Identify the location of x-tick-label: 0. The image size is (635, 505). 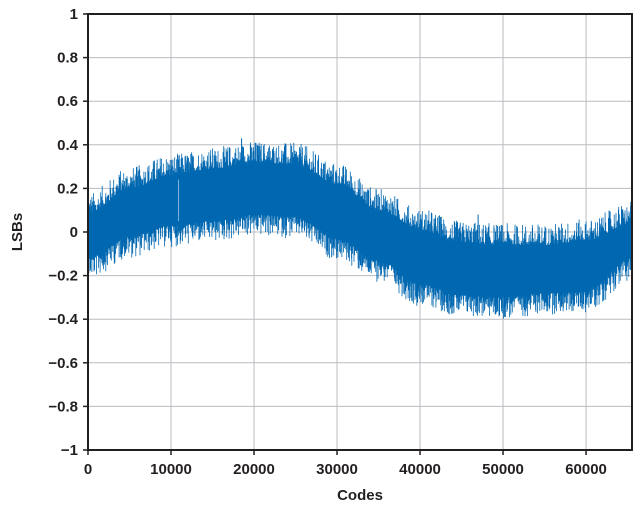
(88, 469).